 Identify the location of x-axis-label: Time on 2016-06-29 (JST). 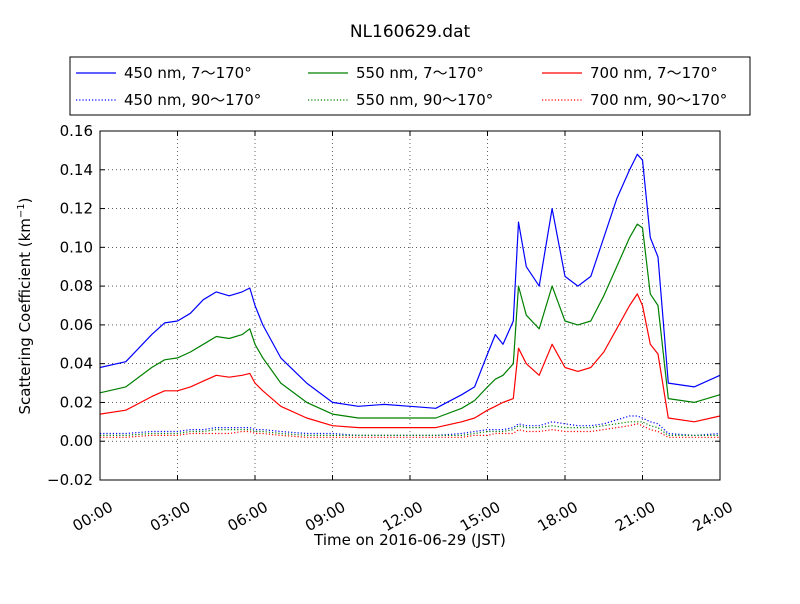
(409, 540).